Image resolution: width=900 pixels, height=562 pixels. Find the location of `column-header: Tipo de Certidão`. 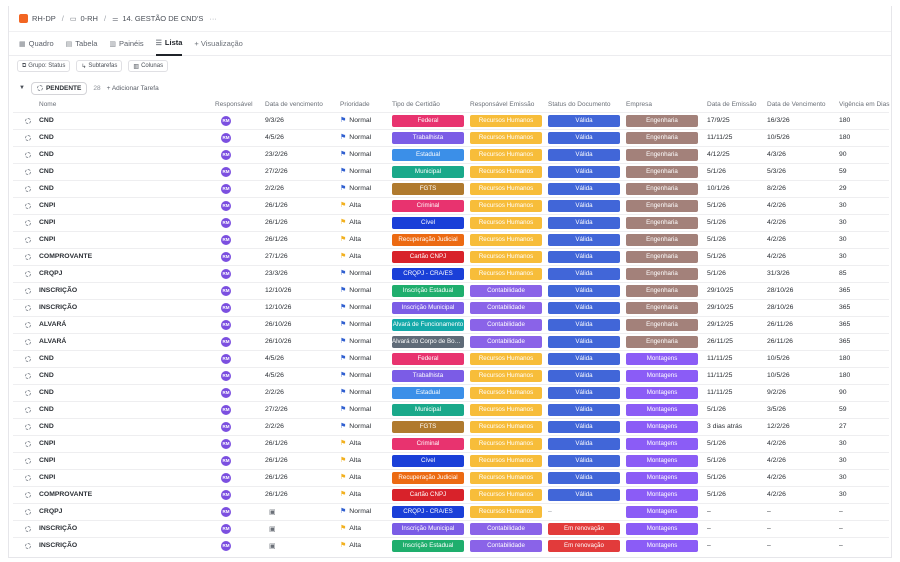

column-header: Tipo de Certidão is located at coordinates (416, 105).